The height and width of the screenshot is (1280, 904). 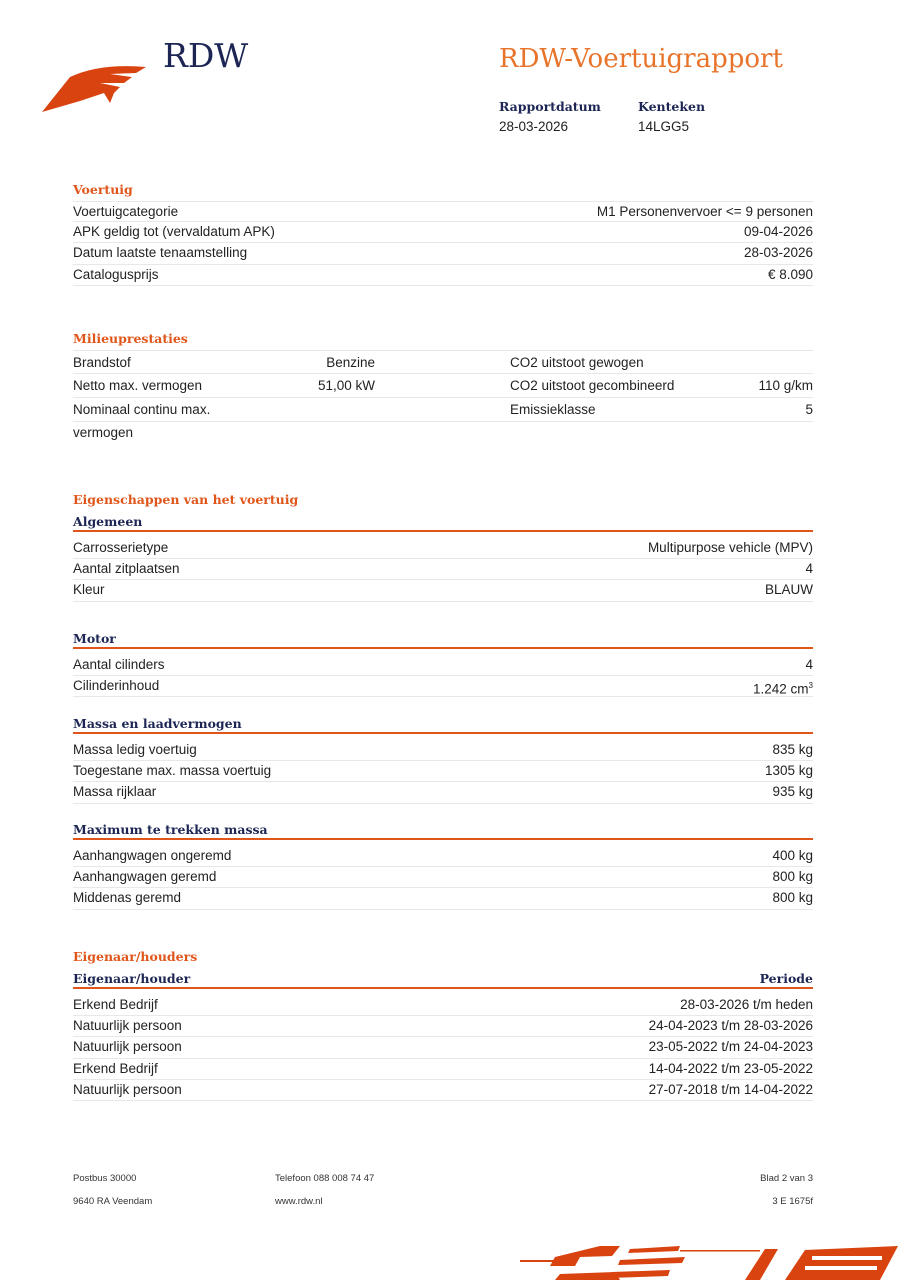 I want to click on footer-address1: Postbus 30000, so click(x=105, y=1178).